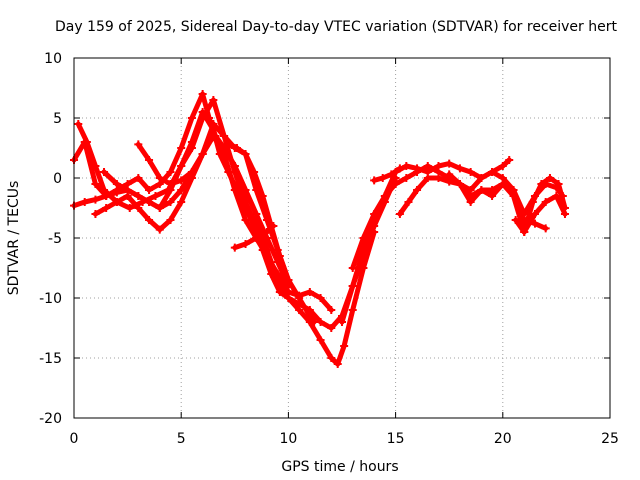  I want to click on x-tick-label: 15, so click(396, 439).